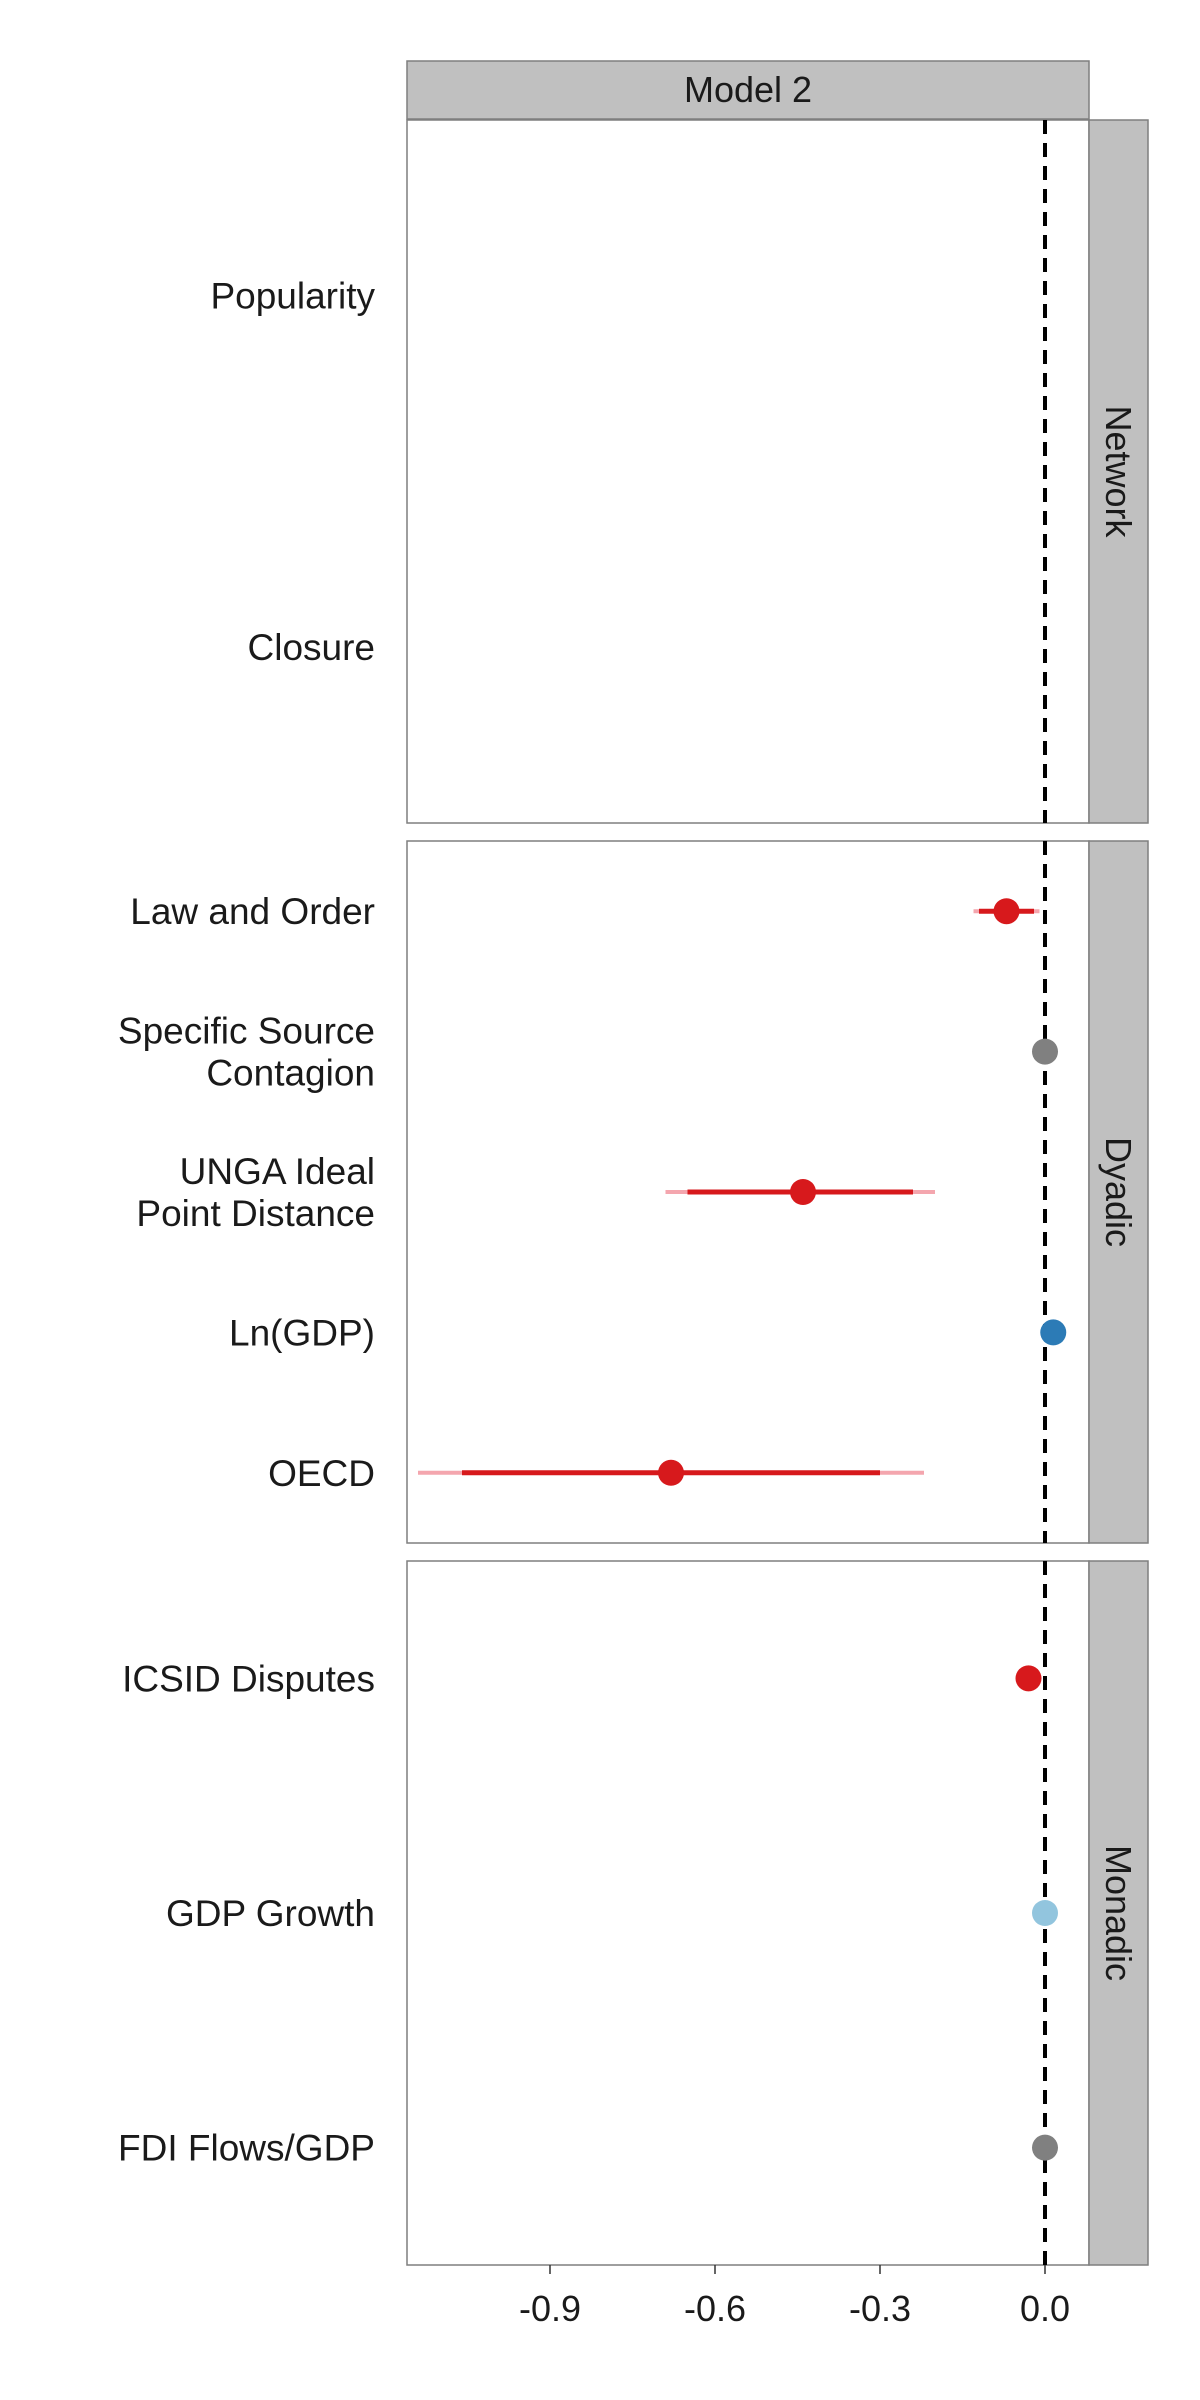 Image resolution: width=1200 pixels, height=2400 pixels. Describe the element at coordinates (321, 1473) in the screenshot. I see `row-label: OECD` at that location.